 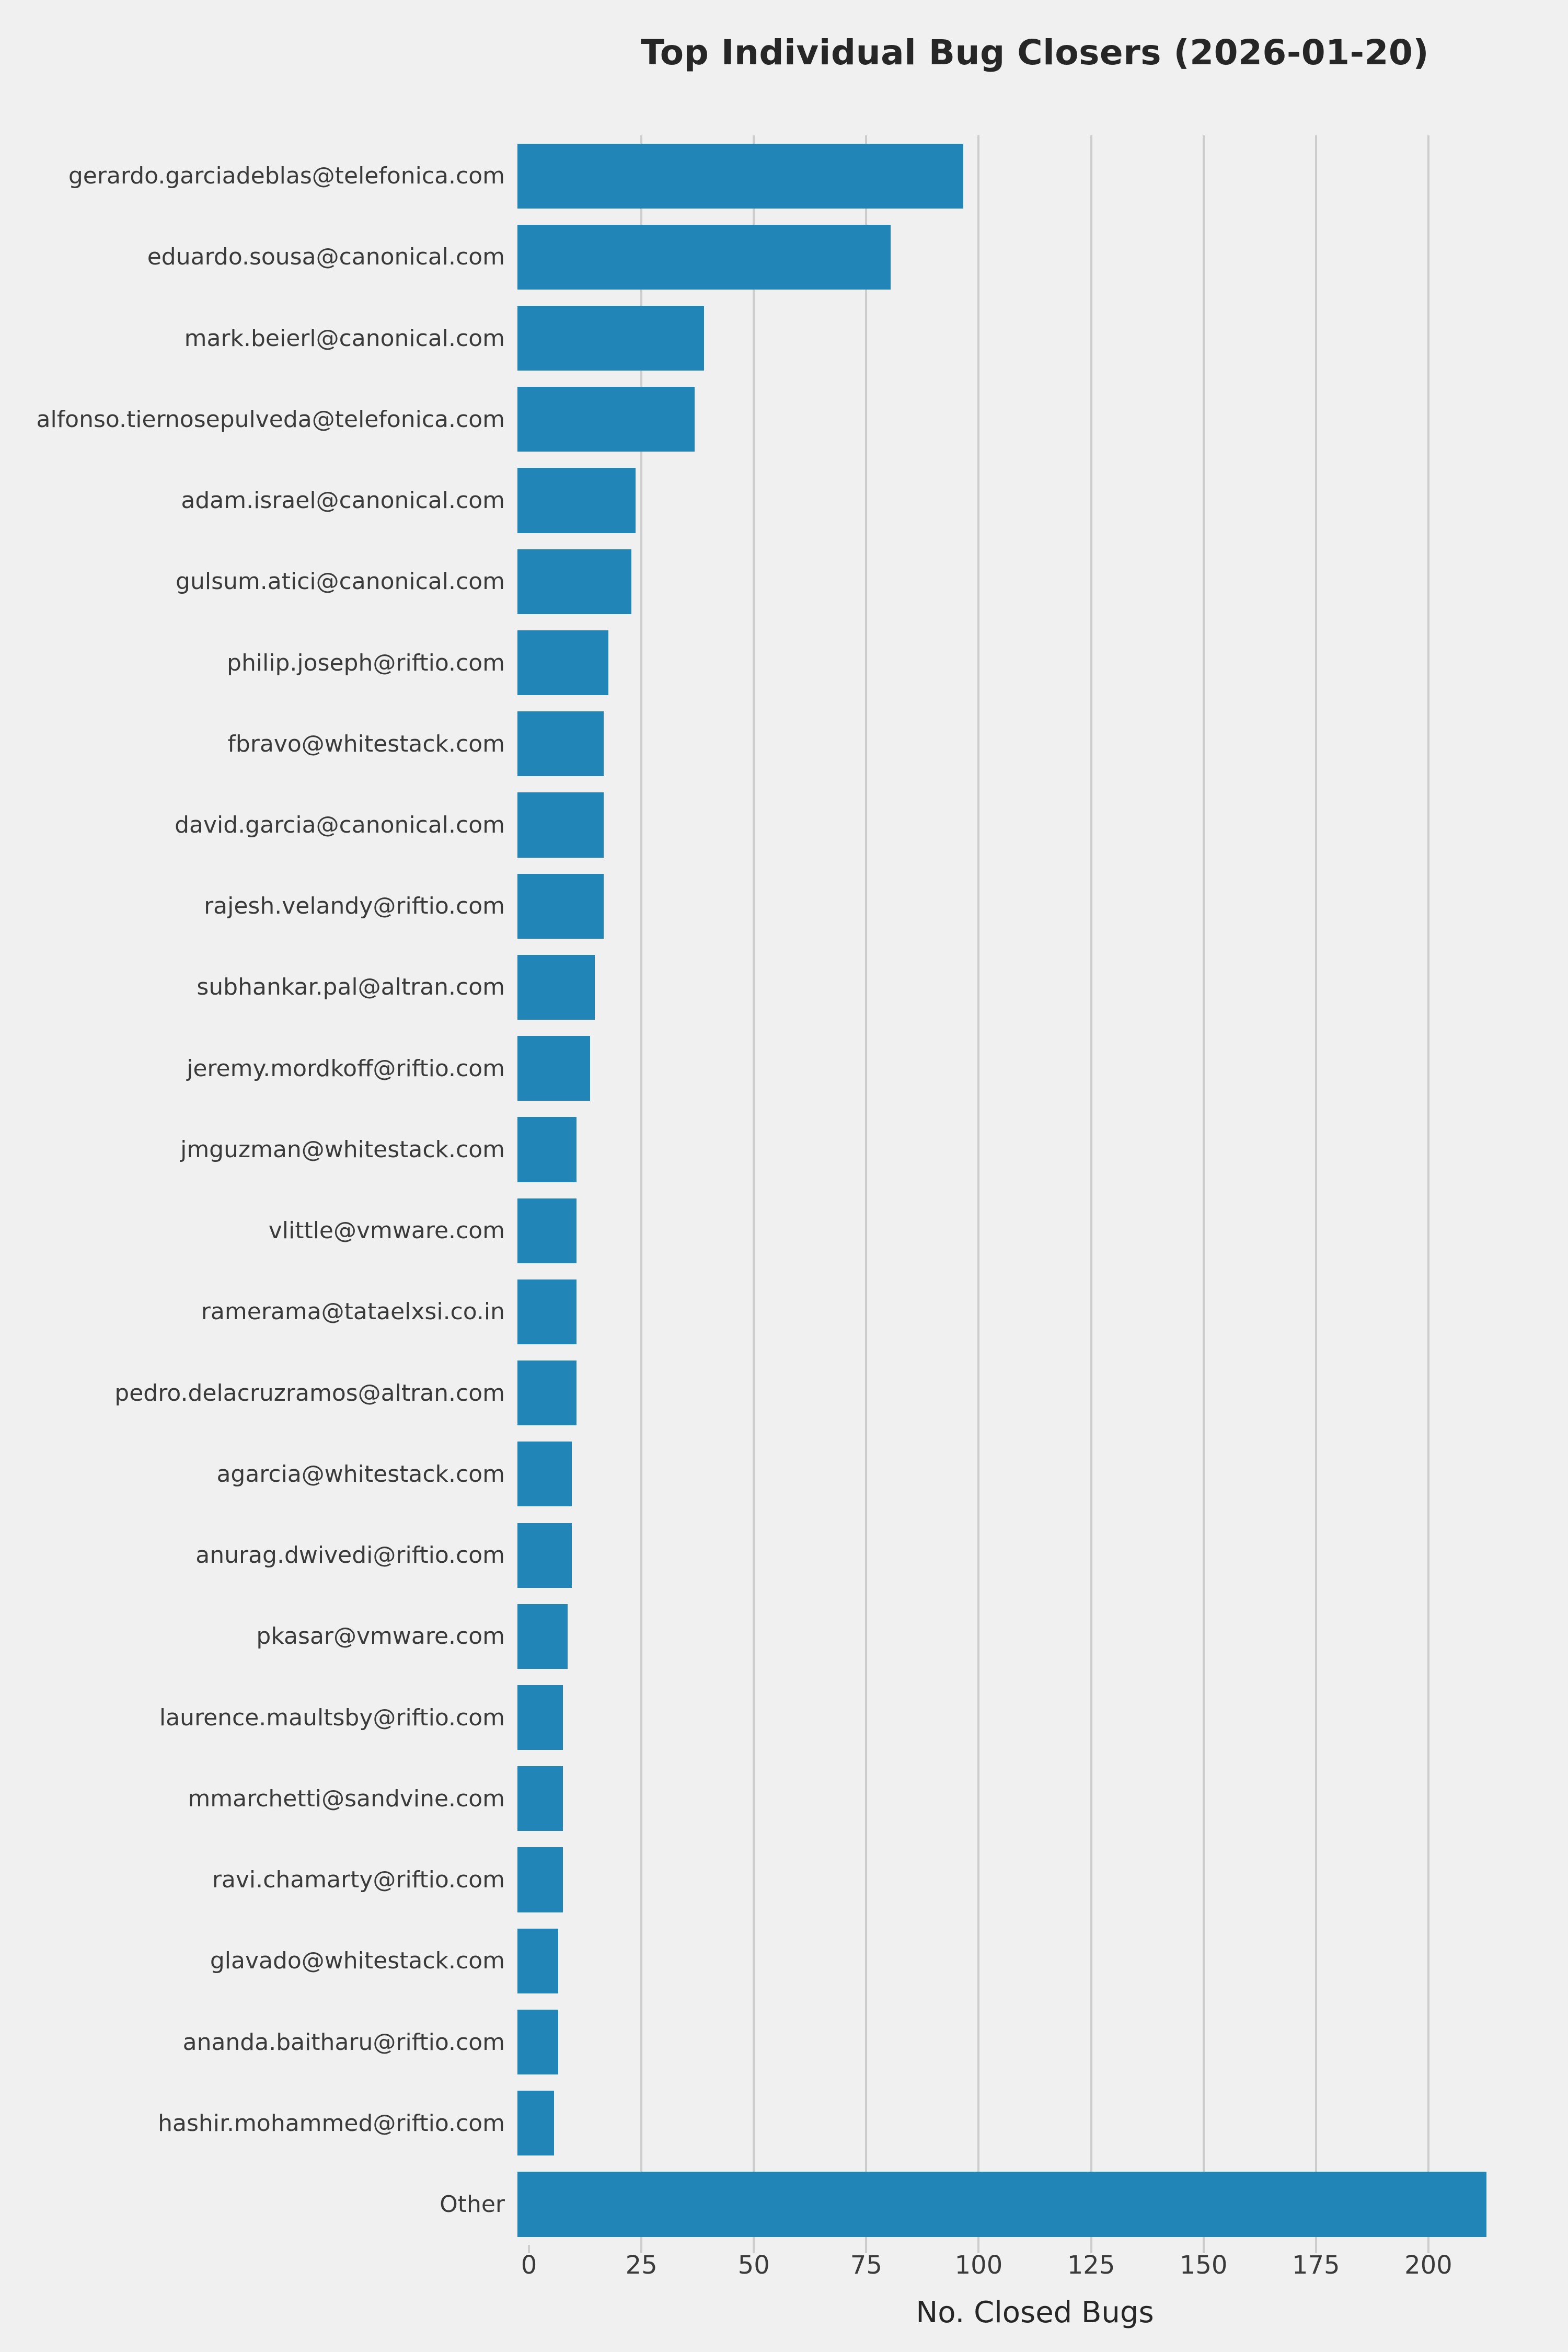 What do you see at coordinates (342, 1149) in the screenshot?
I see `y-axis-label: jmguzman@whitestack.com` at bounding box center [342, 1149].